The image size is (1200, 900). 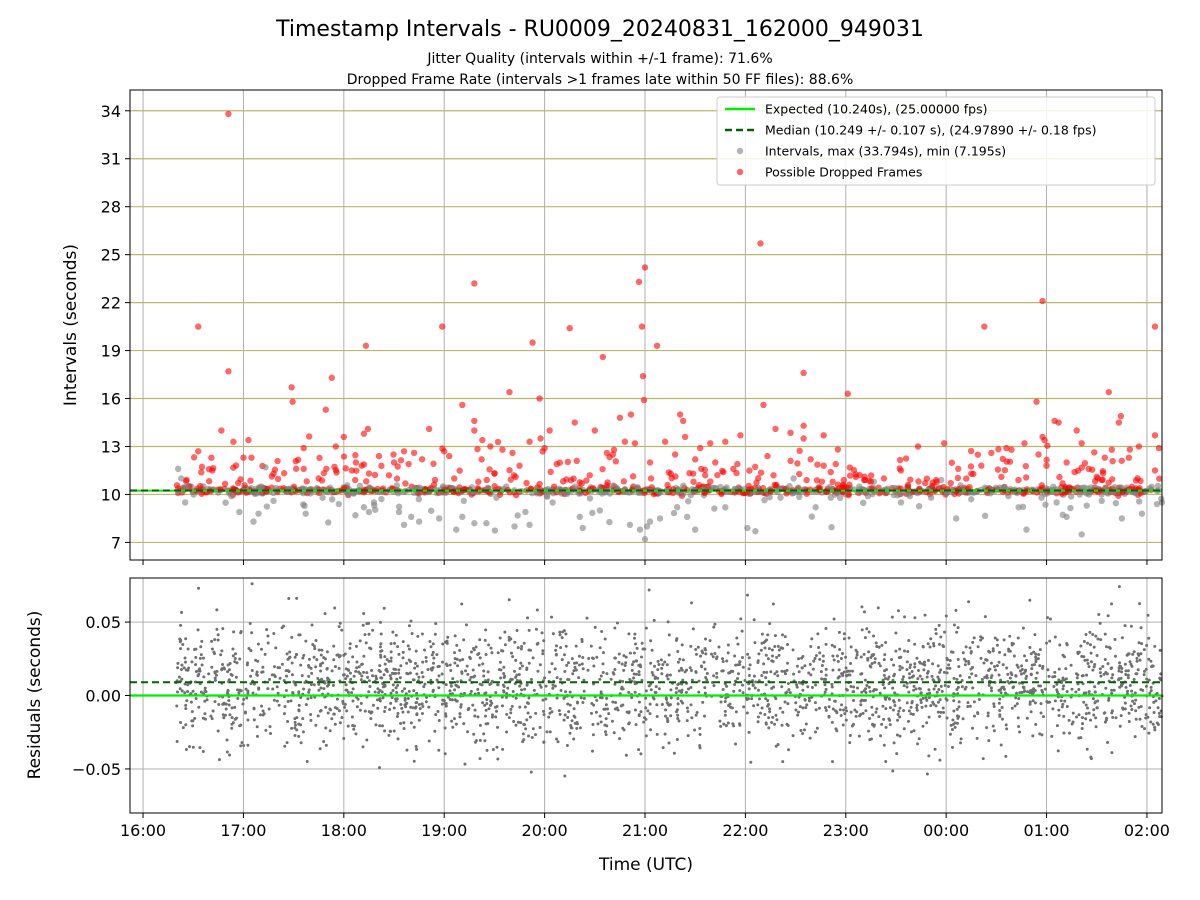 I want to click on legend-box, so click(x=936, y=141).